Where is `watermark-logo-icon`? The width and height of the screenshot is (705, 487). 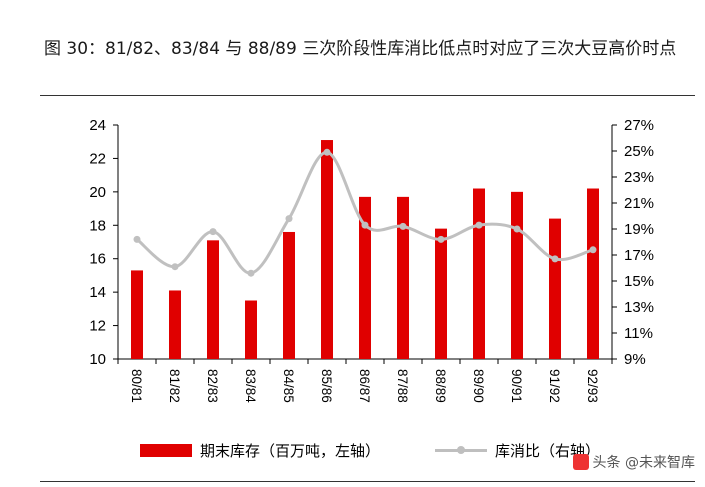
watermark-logo-icon is located at coordinates (580, 462).